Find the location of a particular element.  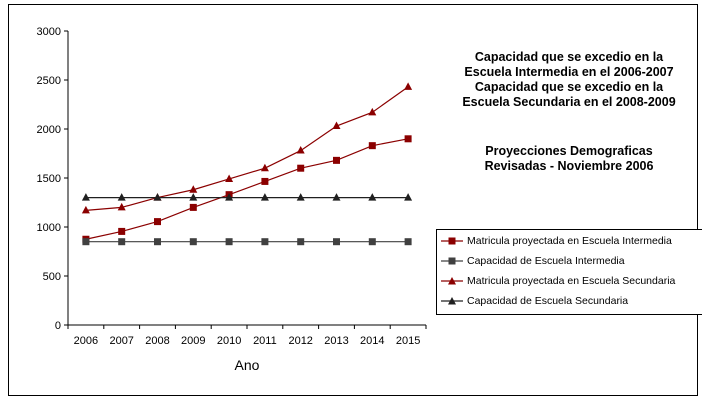

x-axis-title: Ano is located at coordinates (247, 365).